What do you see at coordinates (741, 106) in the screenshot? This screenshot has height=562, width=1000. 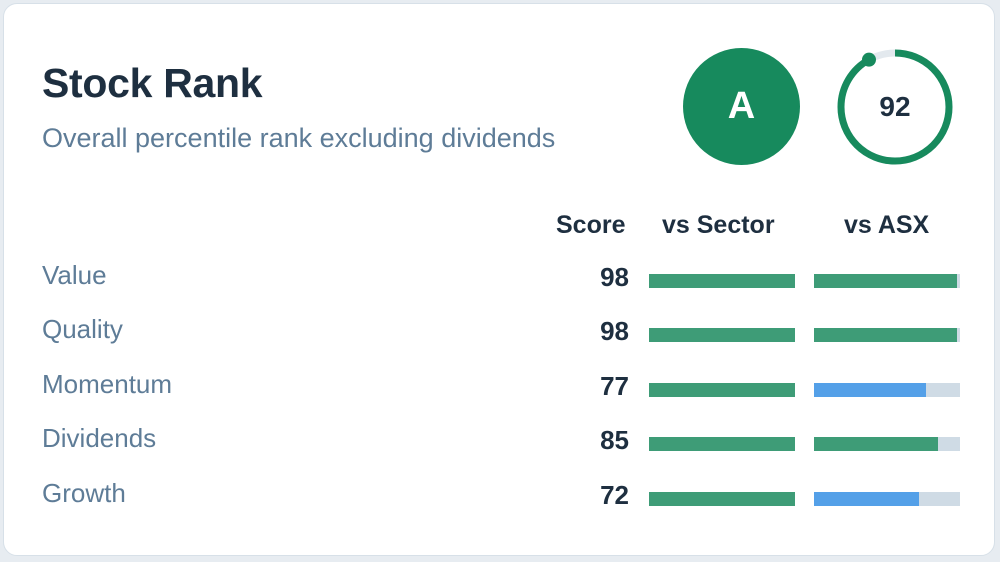 I see `grade-badge: A` at bounding box center [741, 106].